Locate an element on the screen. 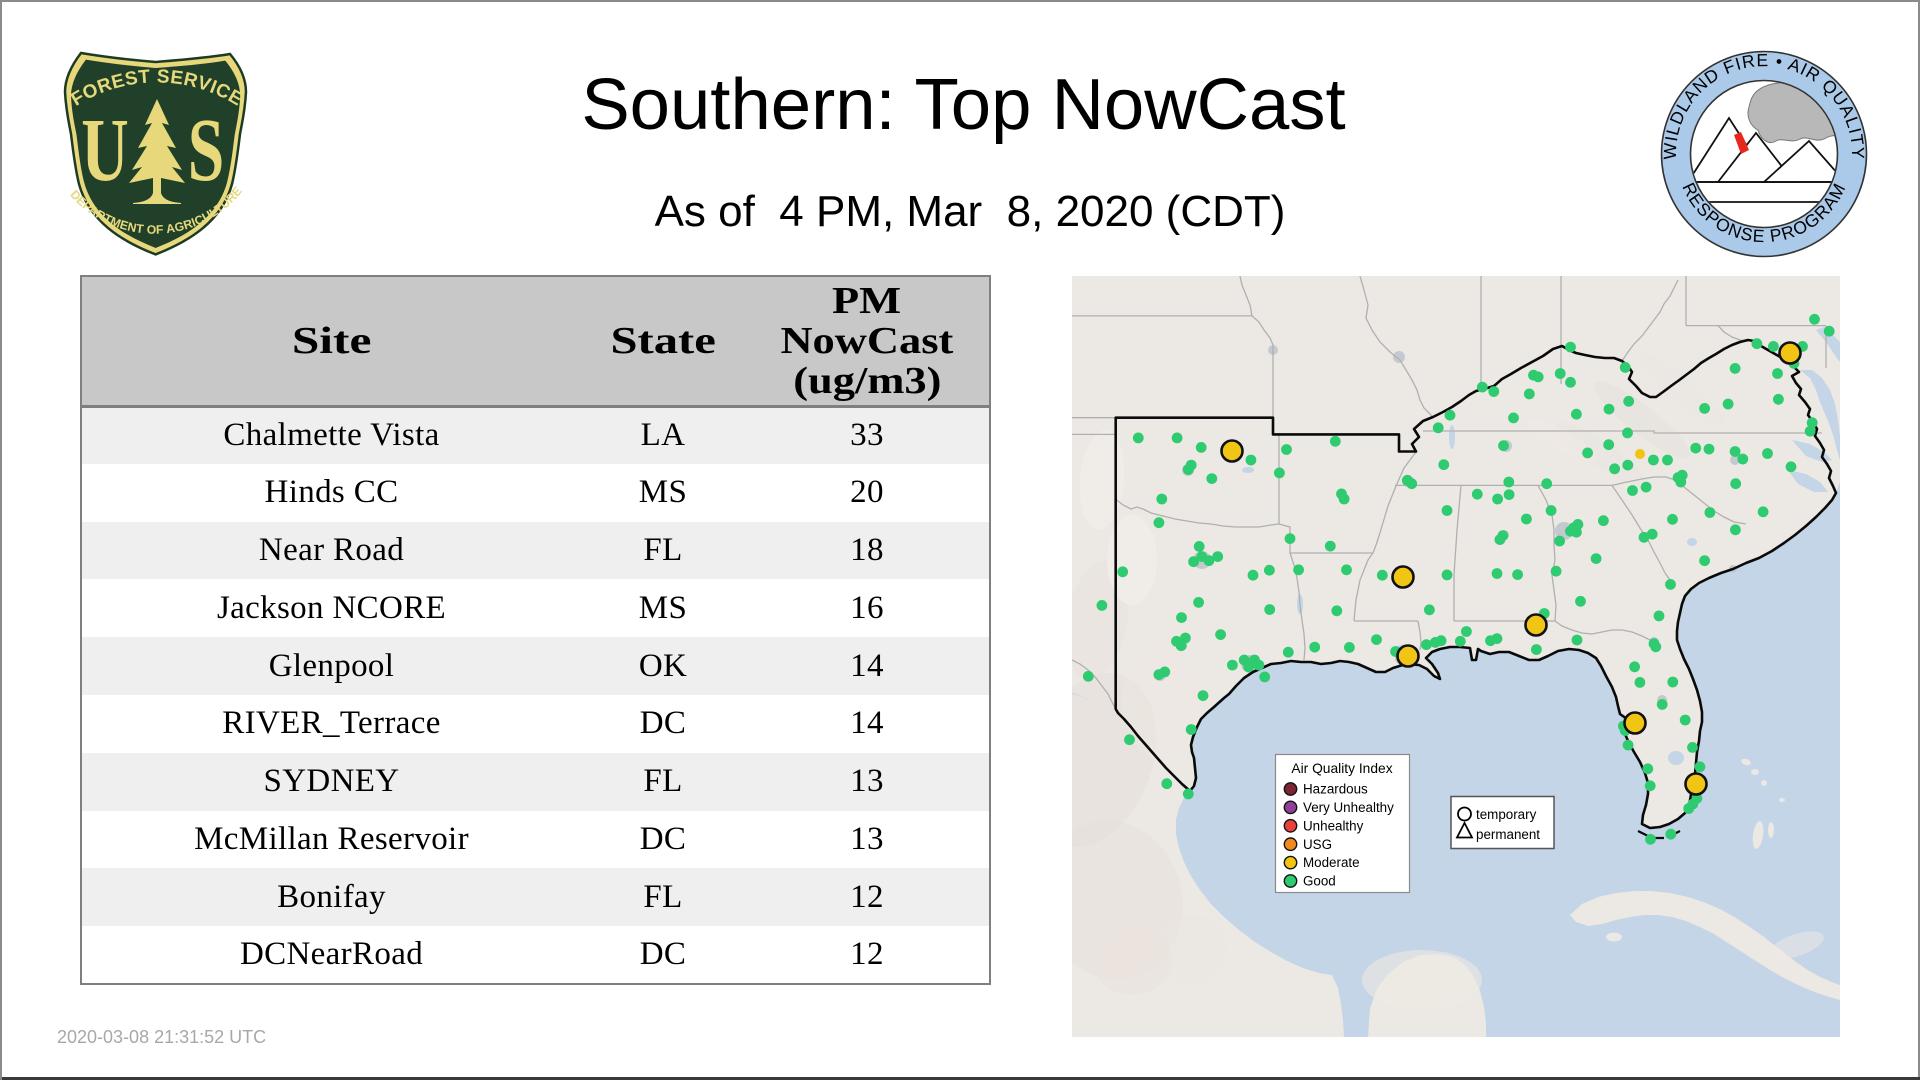 The image size is (1920, 1080). svg-text: Air Quality Index is located at coordinates (1341, 768).